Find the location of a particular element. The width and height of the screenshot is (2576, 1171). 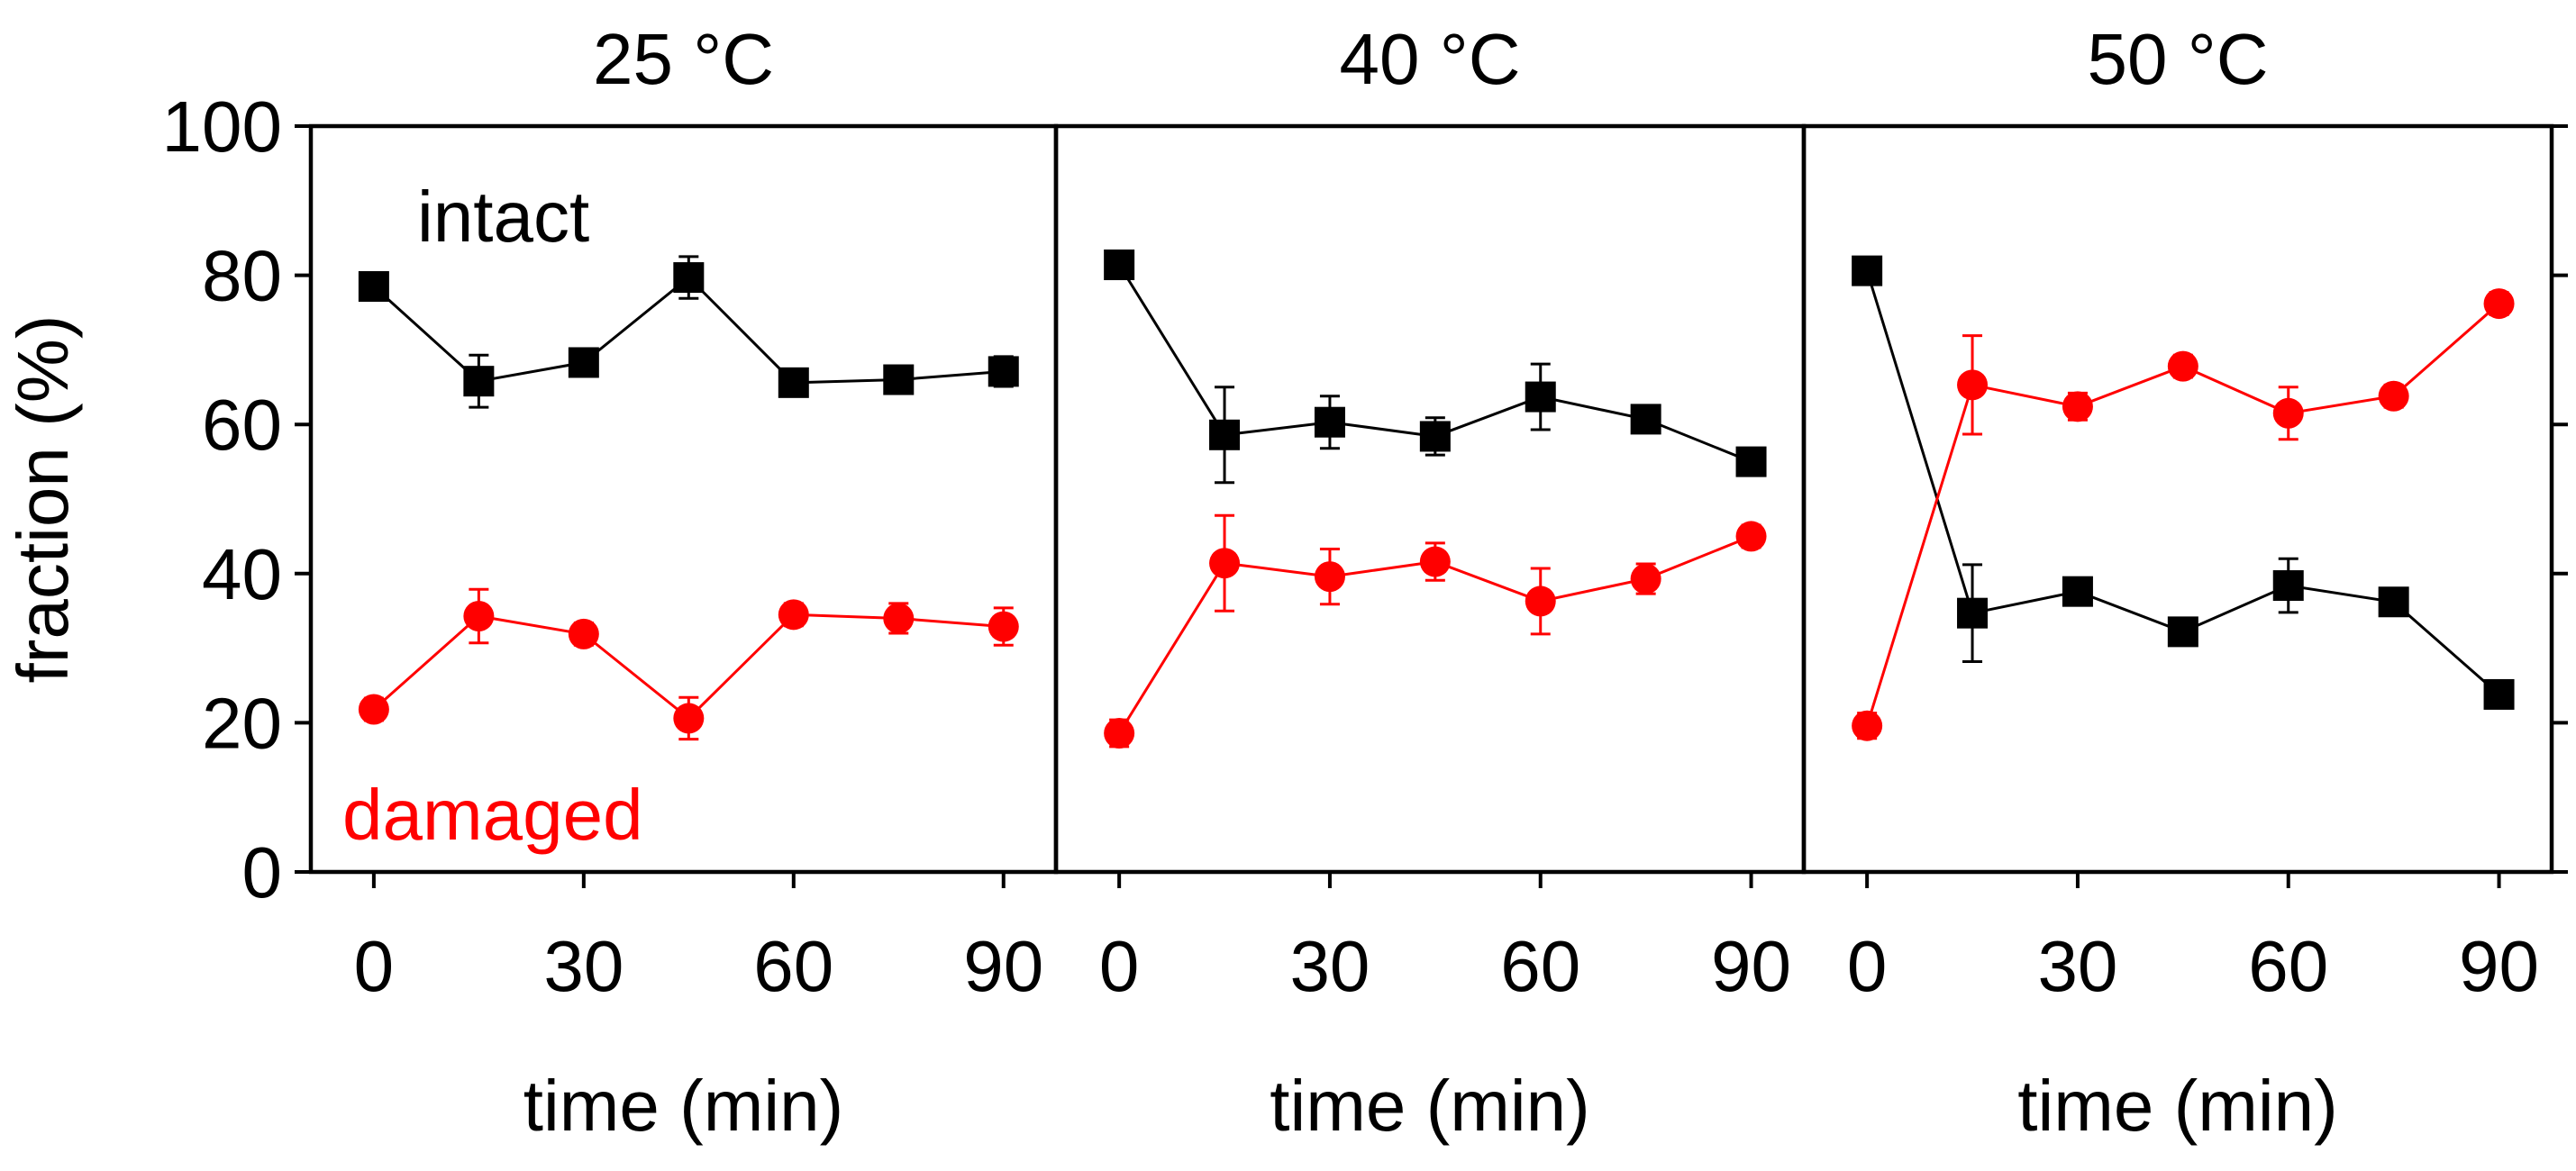

panel-title: 40 °C is located at coordinates (1430, 59).